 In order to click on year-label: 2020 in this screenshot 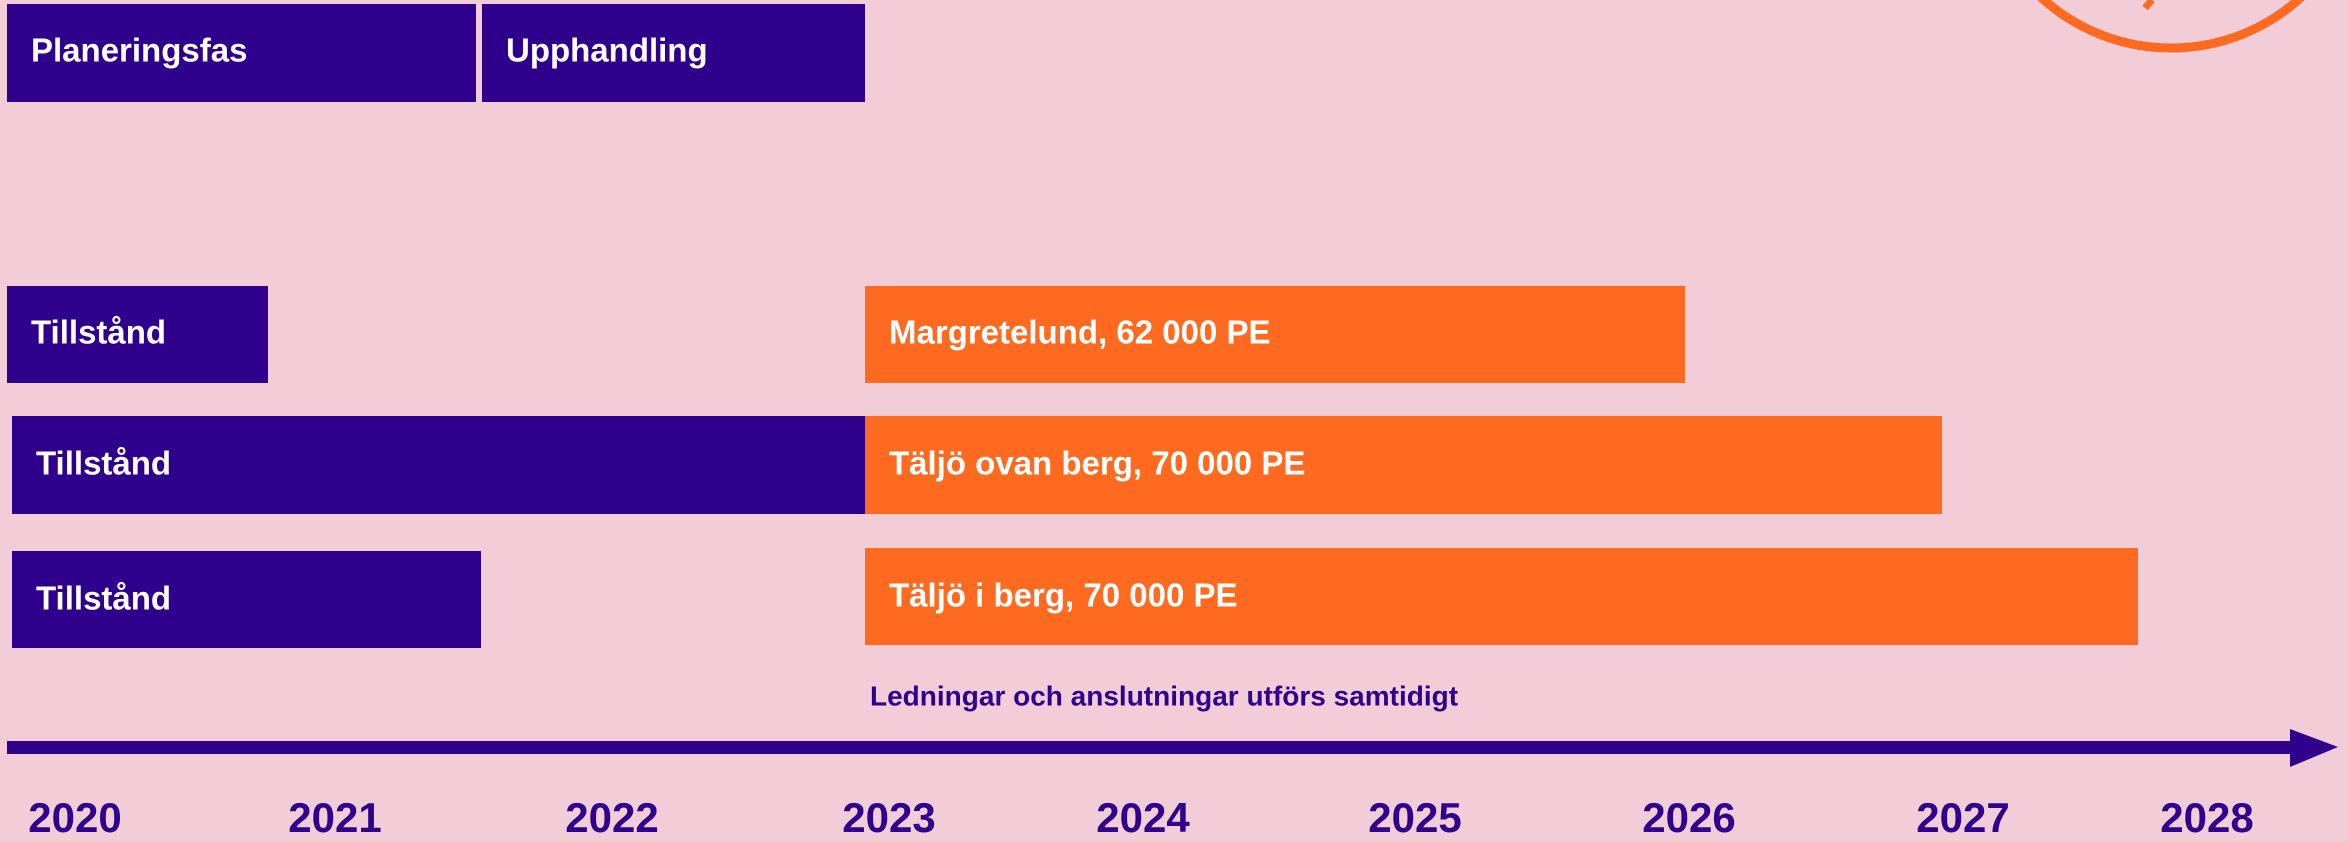, I will do `click(74, 817)`.